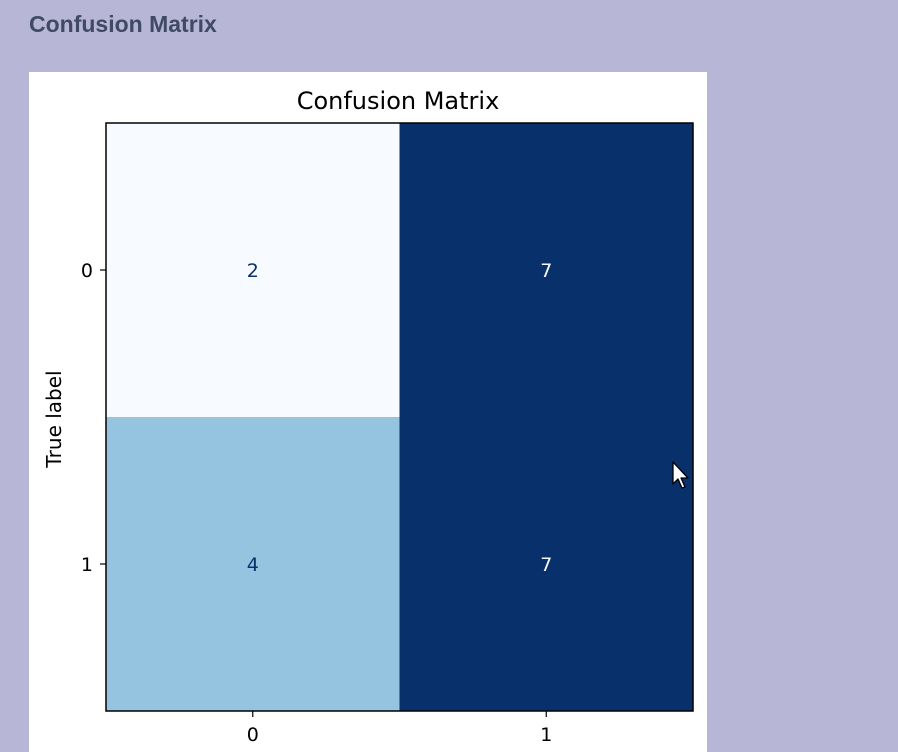  I want to click on chart-title: Confusion Matrix, so click(398, 101).